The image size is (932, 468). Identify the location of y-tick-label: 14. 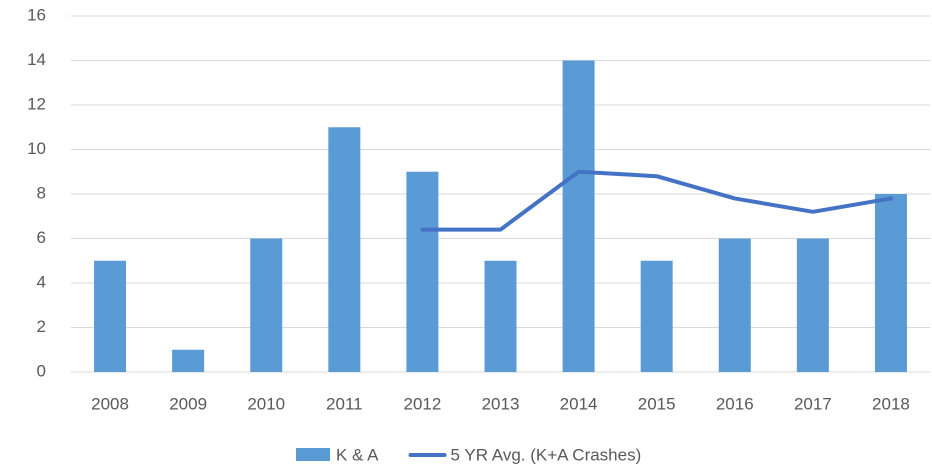
(36, 59).